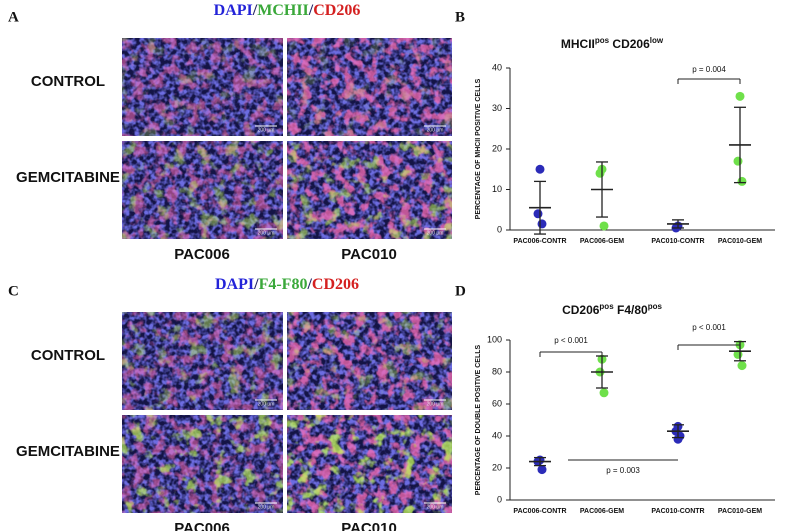  What do you see at coordinates (283, 10) in the screenshot?
I see `title-part: MCHII` at bounding box center [283, 10].